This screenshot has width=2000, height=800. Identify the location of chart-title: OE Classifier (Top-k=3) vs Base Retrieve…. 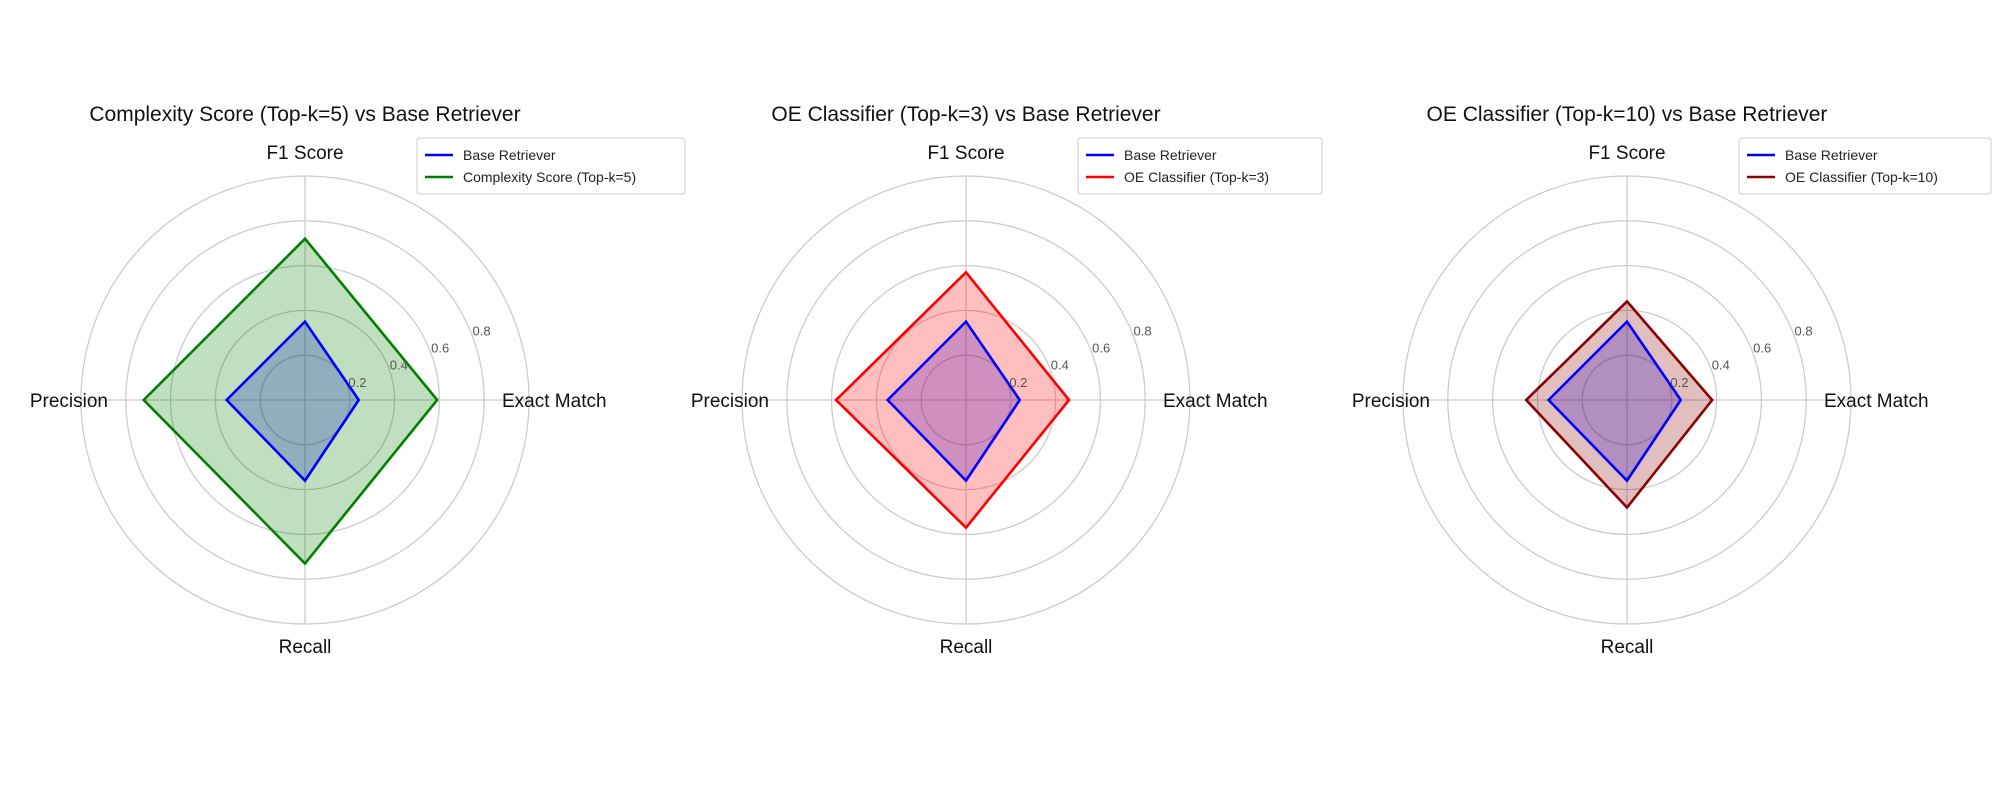
(965, 114).